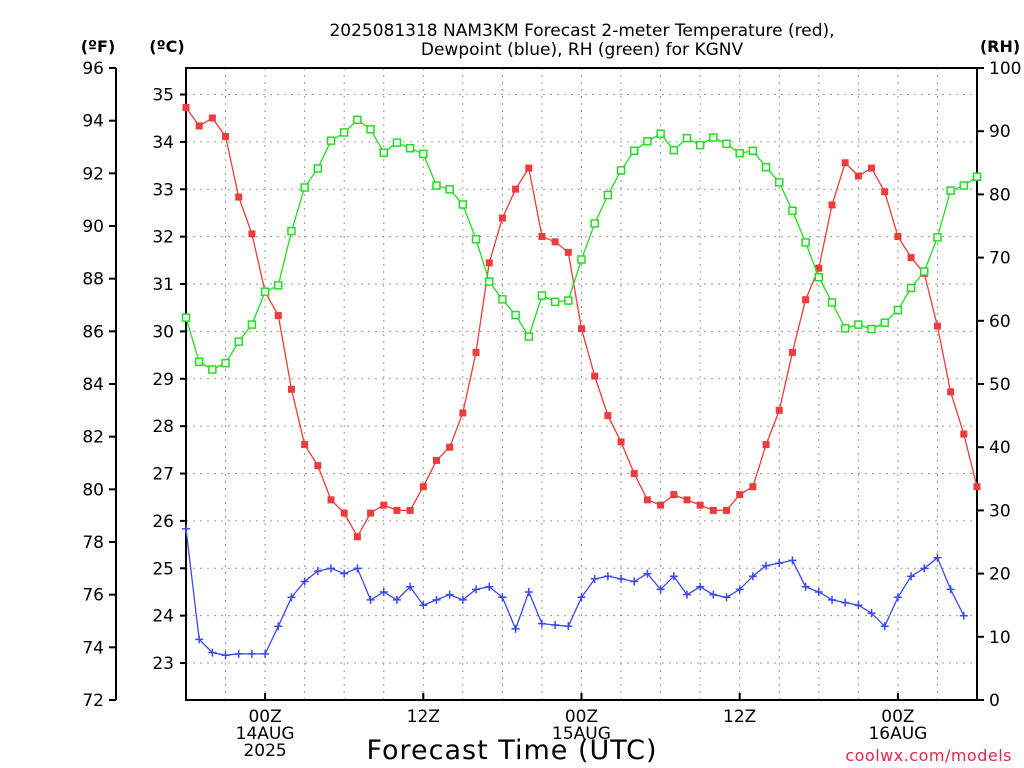 The image size is (1024, 768). I want to click on rh-tick-label: 70, so click(1000, 259).